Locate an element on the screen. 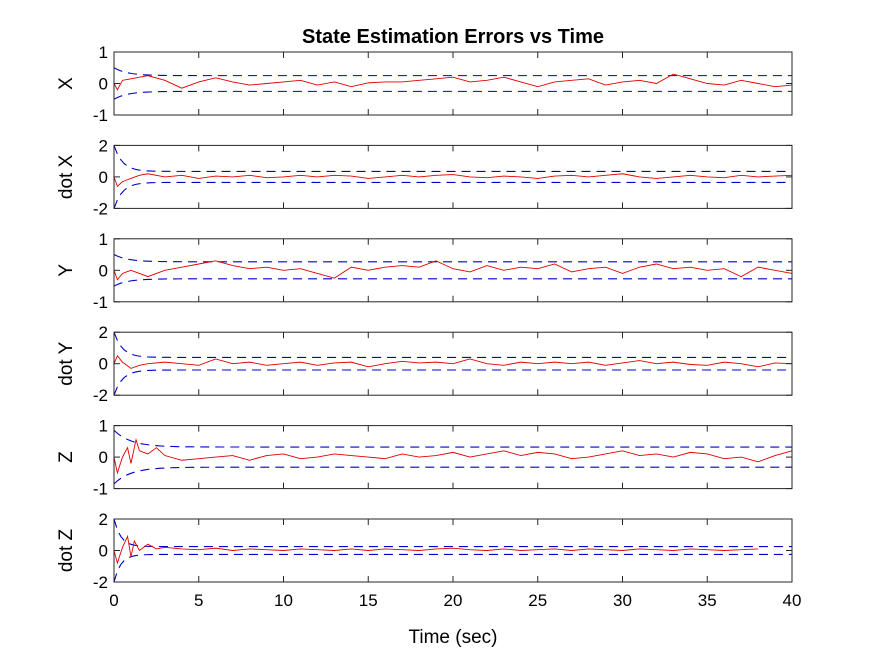 The image size is (875, 656). x-tick-label: 10 is located at coordinates (283, 600).